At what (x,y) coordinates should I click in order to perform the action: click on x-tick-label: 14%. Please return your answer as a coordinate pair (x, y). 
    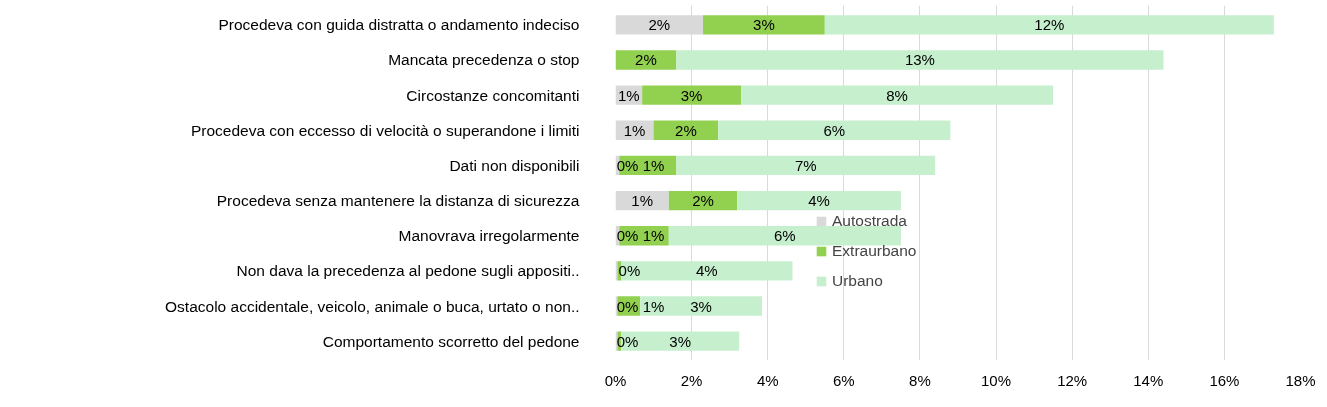
    Looking at the image, I should click on (1148, 380).